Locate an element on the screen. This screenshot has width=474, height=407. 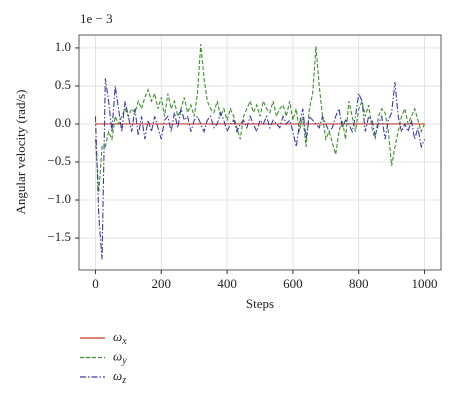
legend-subscript: x is located at coordinates (124, 341).